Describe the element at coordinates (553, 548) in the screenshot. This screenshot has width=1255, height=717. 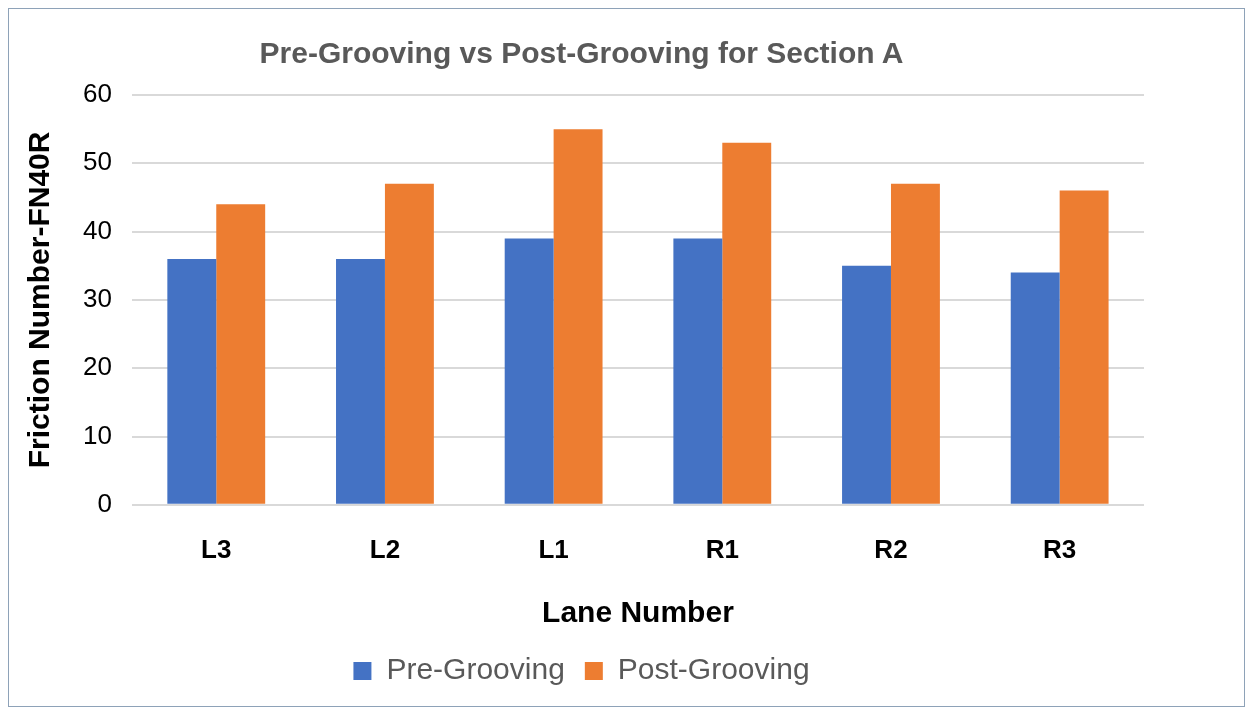
I see `x-tick-label: L1` at that location.